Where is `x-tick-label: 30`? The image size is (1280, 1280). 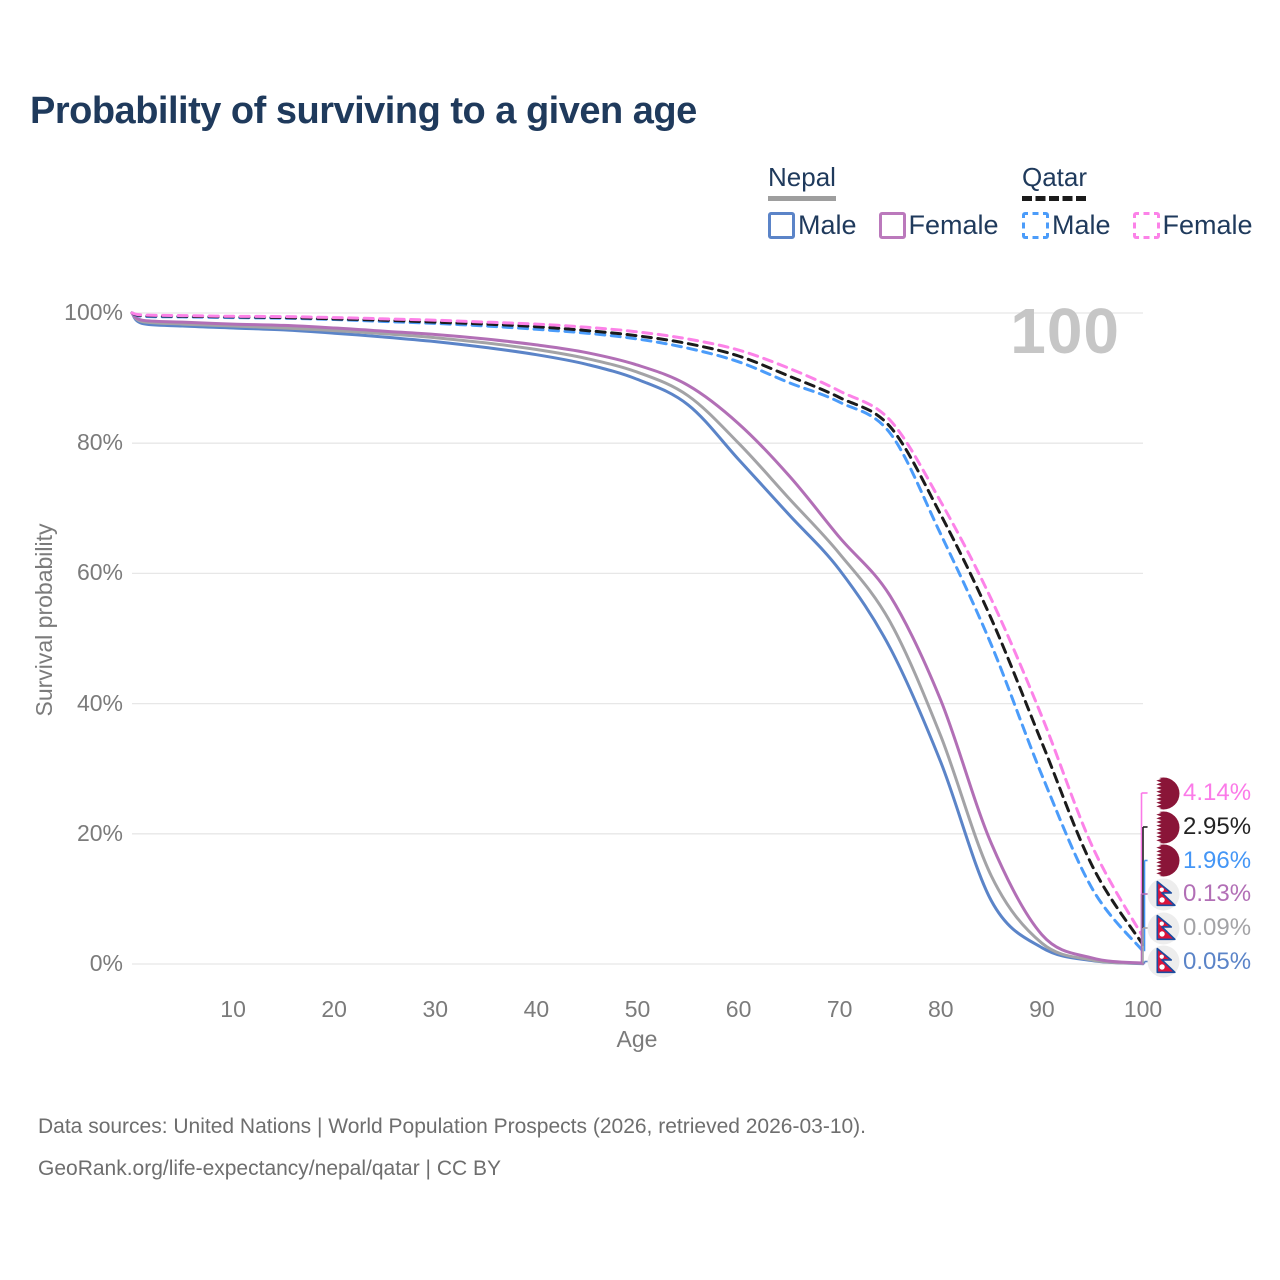
x-tick-label: 30 is located at coordinates (435, 1009).